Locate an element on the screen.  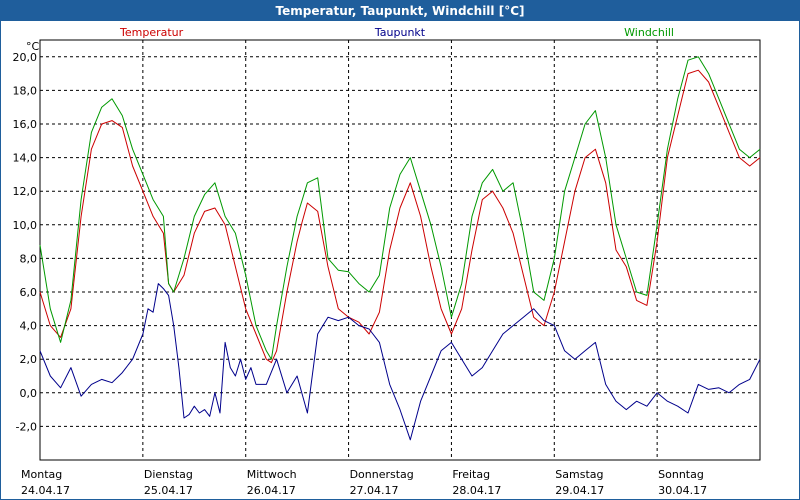
x-tick-day: Sonntag is located at coordinates (681, 474).